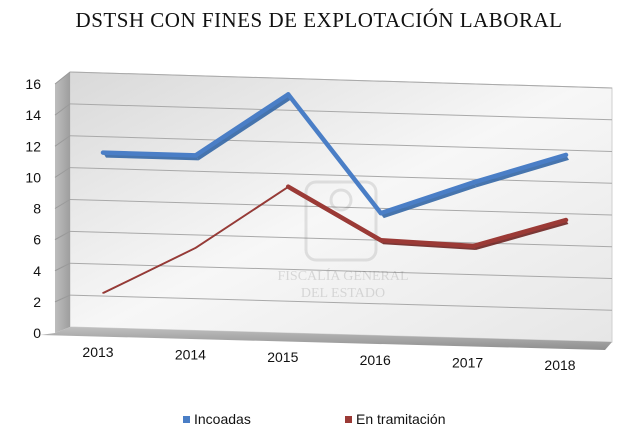 This screenshot has height=441, width=638. What do you see at coordinates (186, 419) in the screenshot?
I see `legend-swatch-incoadas` at bounding box center [186, 419].